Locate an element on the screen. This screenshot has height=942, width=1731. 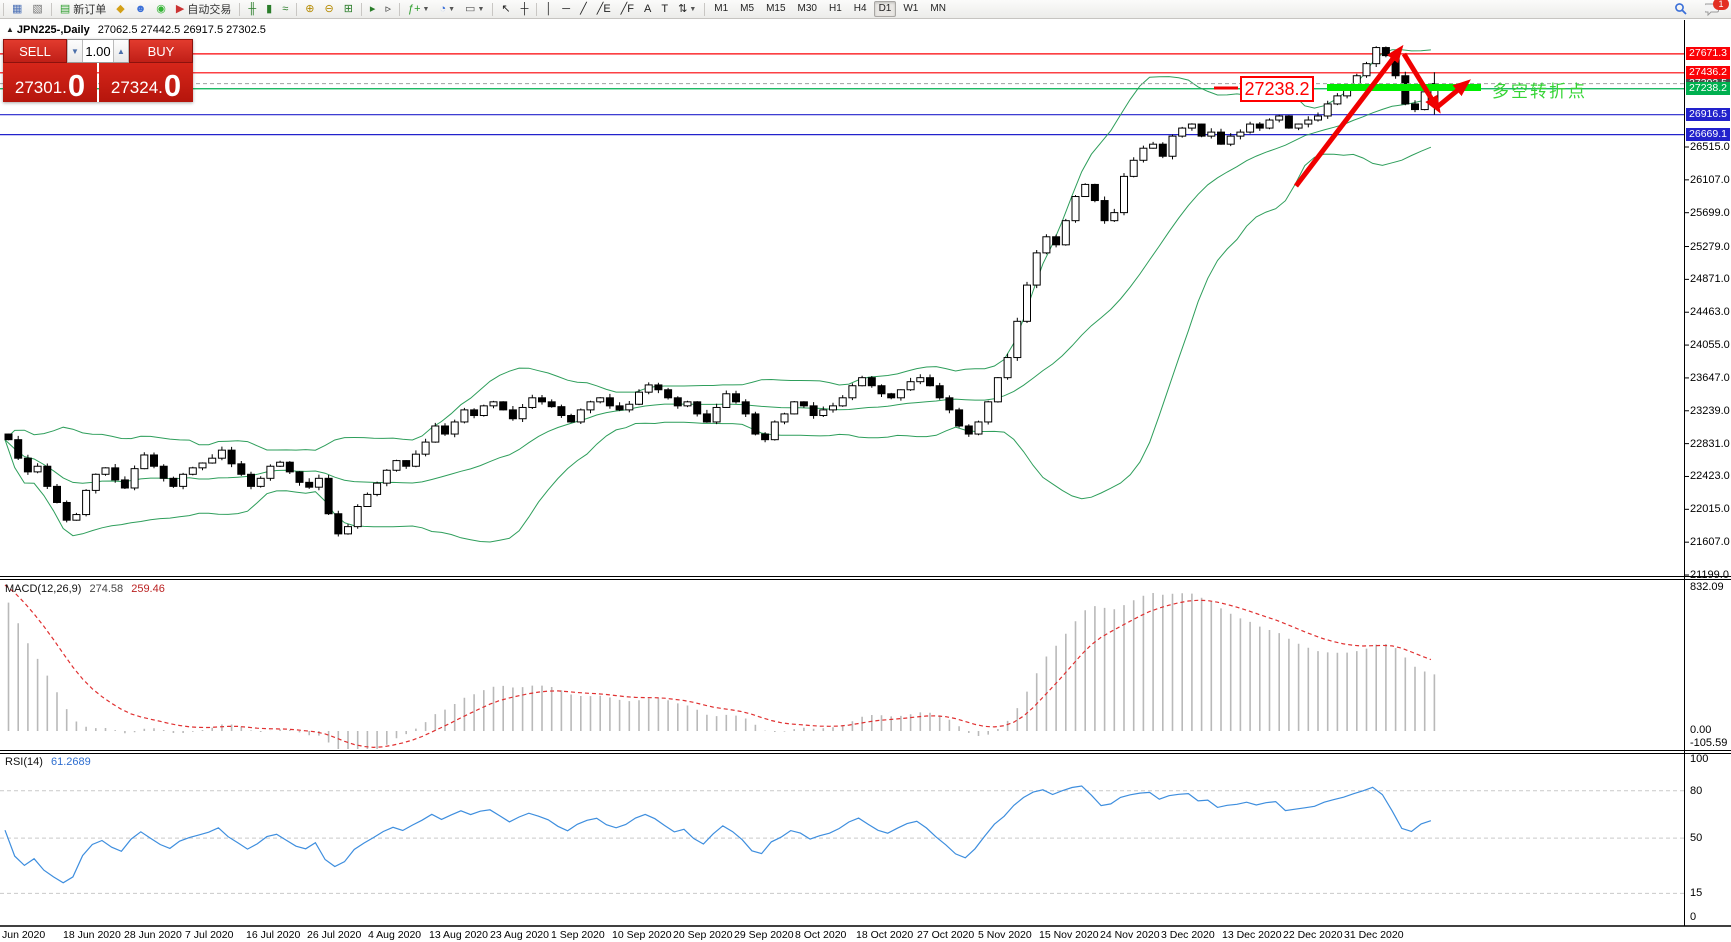
accounts-icon-glyph: ☻ is located at coordinates (140, 8).